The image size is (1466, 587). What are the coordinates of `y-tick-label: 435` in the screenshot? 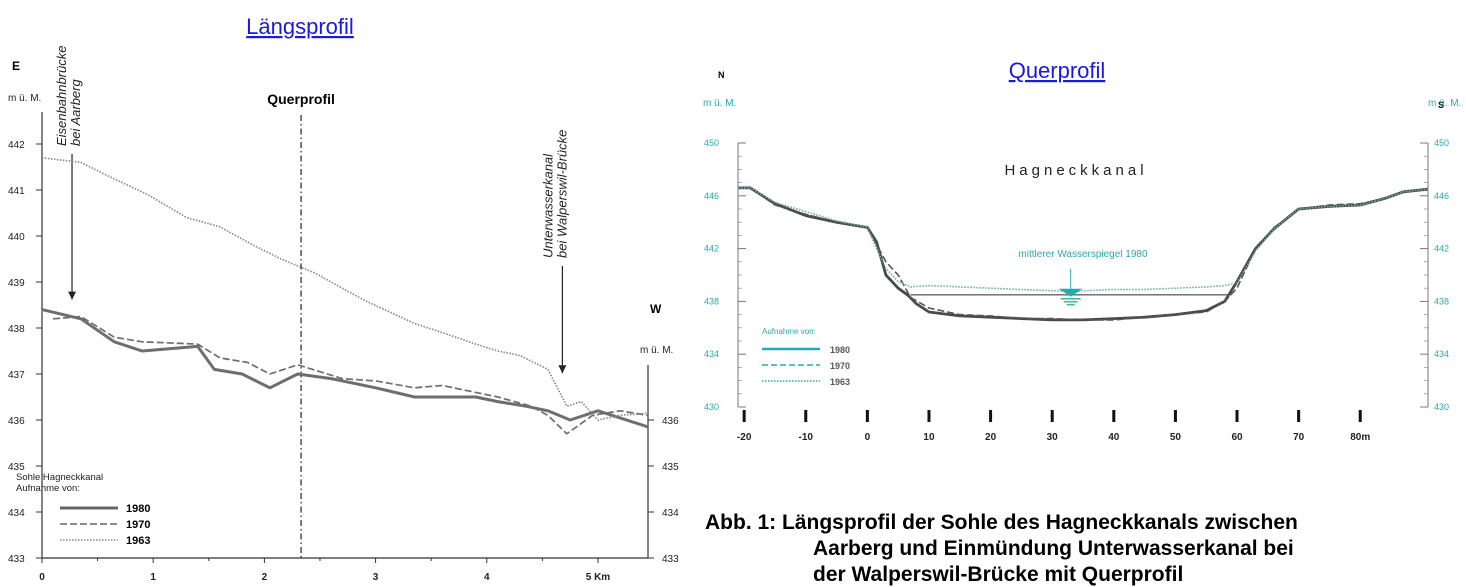 It's located at (16, 467).